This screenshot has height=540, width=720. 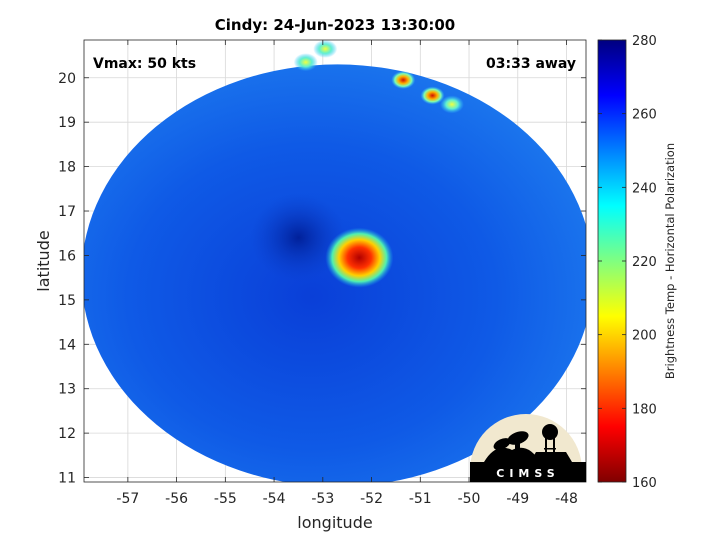 What do you see at coordinates (43, 260) in the screenshot?
I see `y-axis-label: latitude` at bounding box center [43, 260].